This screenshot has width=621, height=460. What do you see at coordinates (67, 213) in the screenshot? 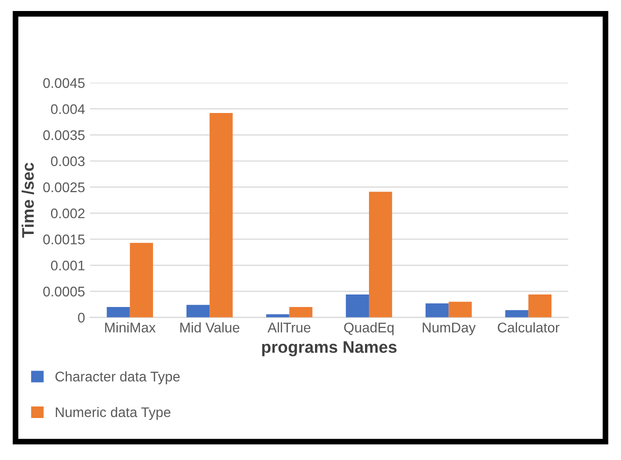
I see `y-tick-label: 0.002` at bounding box center [67, 213].